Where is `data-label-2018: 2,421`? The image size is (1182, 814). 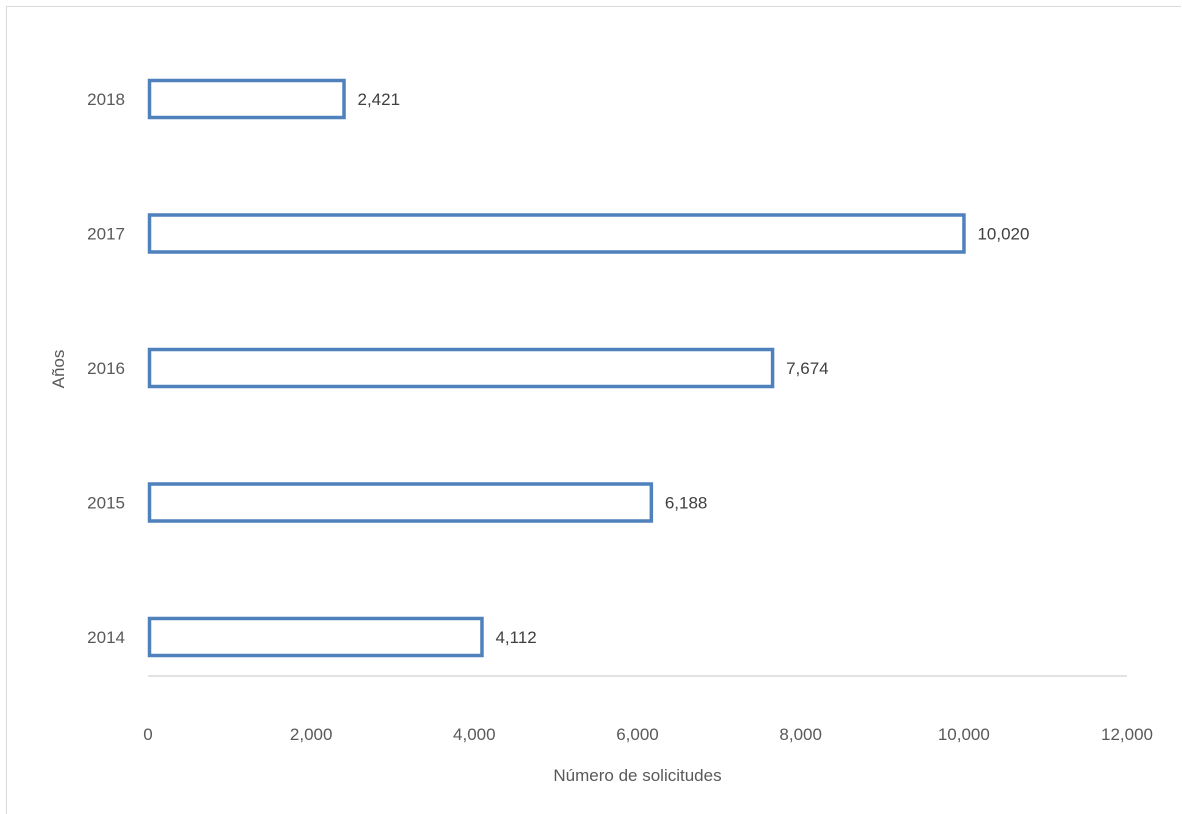
data-label-2018: 2,421 is located at coordinates (379, 99).